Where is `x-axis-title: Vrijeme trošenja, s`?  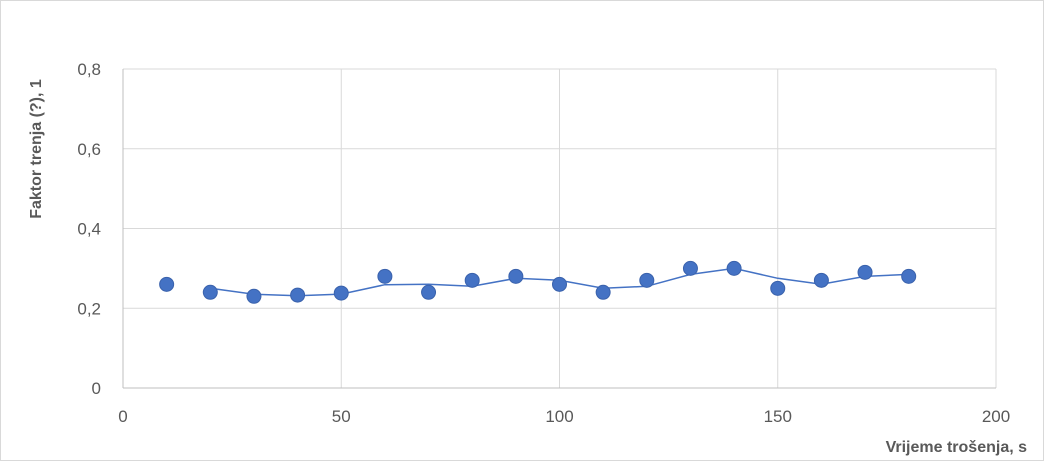 x-axis-title: Vrijeme trošenja, s is located at coordinates (957, 447).